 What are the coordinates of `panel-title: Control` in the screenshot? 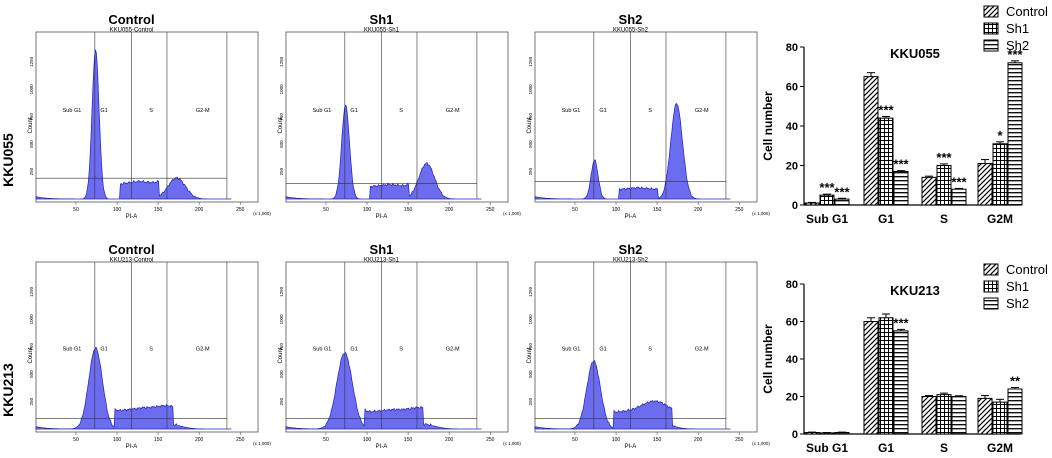 It's located at (131, 249).